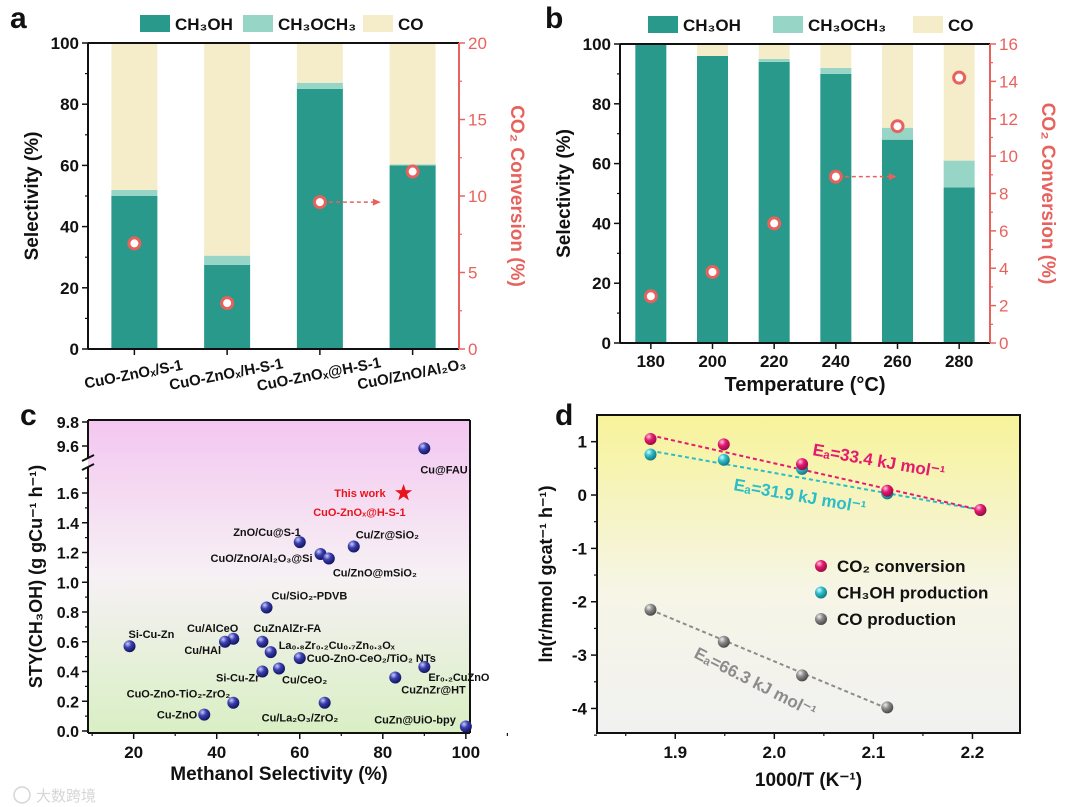  I want to click on y2-tick-label: 12, so click(1008, 119).